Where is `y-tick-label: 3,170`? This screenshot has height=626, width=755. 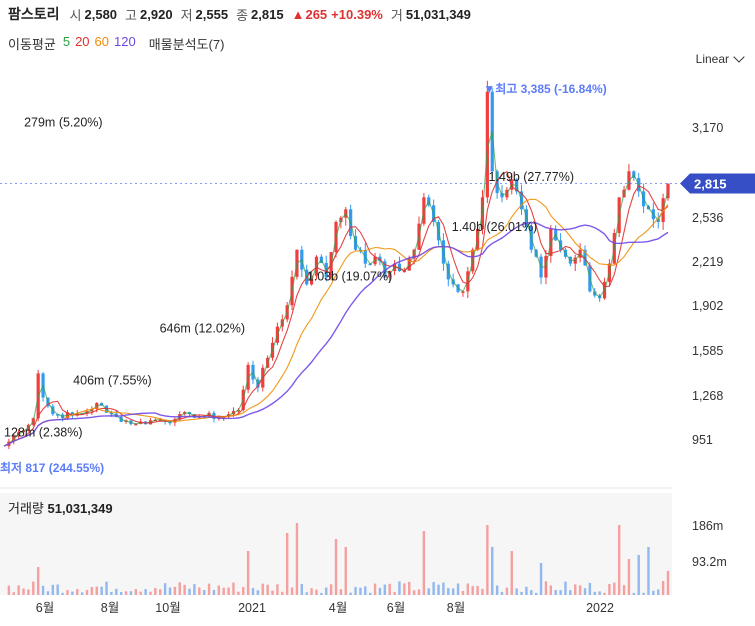 y-tick-label: 3,170 is located at coordinates (707, 128).